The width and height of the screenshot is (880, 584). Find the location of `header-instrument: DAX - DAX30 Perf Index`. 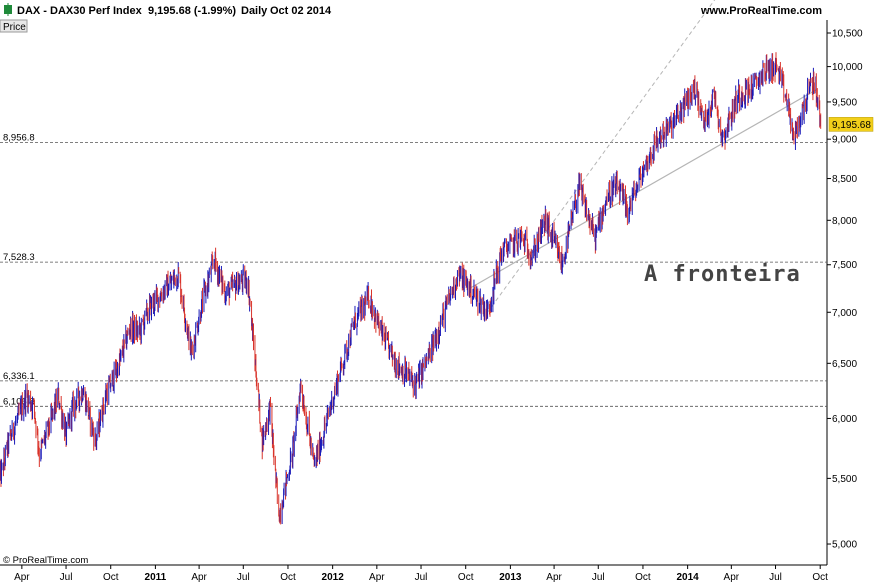

header-instrument: DAX - DAX30 Perf Index is located at coordinates (80, 11).